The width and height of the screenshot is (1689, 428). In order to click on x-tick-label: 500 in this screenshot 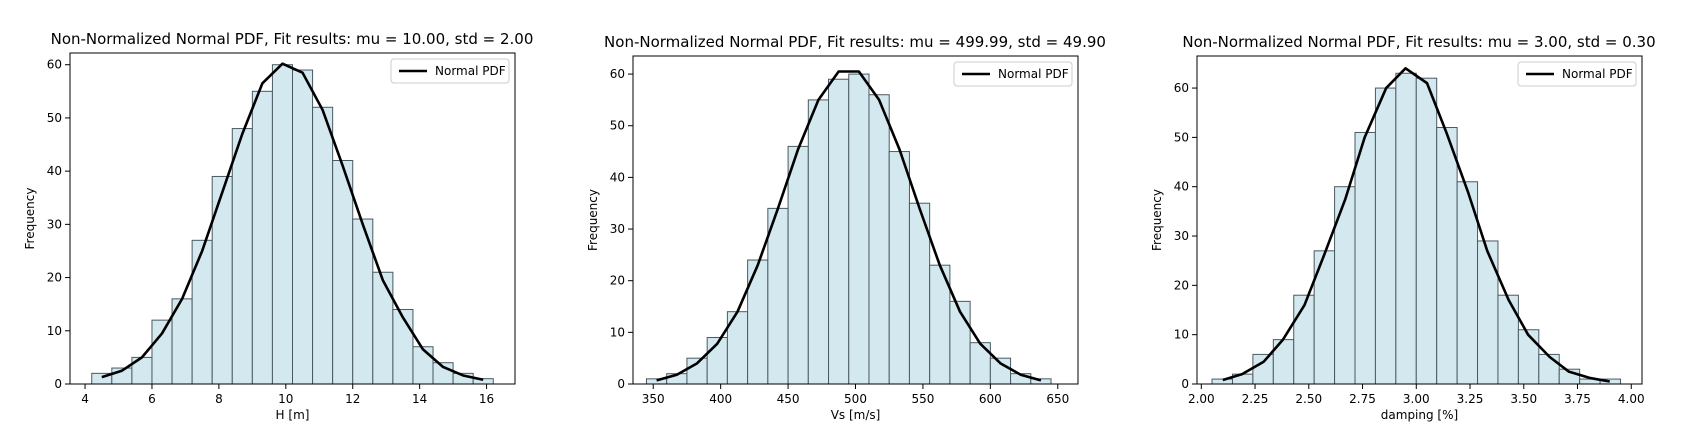, I will do `click(855, 399)`.